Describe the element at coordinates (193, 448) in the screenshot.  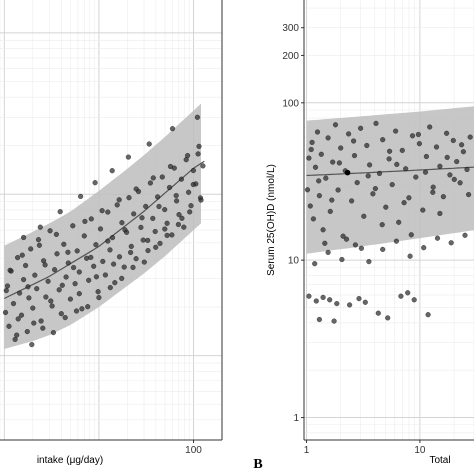
I see `panel-a-ticks: 100` at that location.